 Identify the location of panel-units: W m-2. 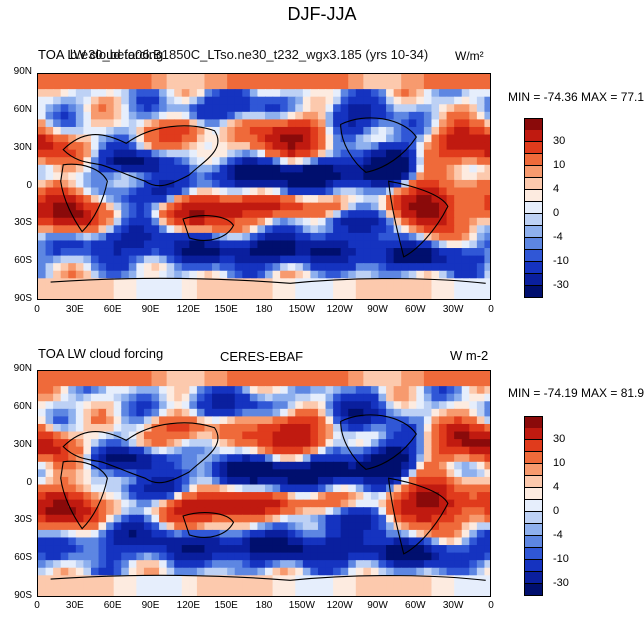
(469, 355).